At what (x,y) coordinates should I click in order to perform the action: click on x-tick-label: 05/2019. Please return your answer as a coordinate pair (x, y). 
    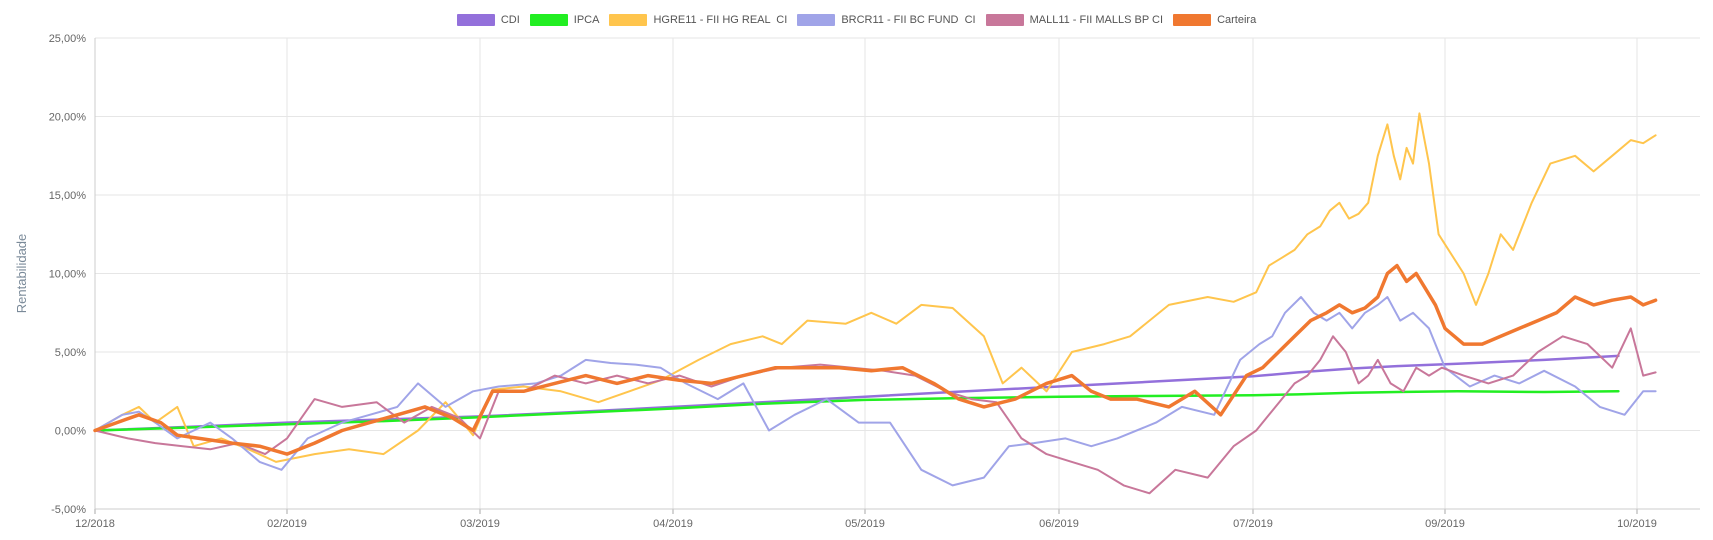
    Looking at the image, I should click on (865, 524).